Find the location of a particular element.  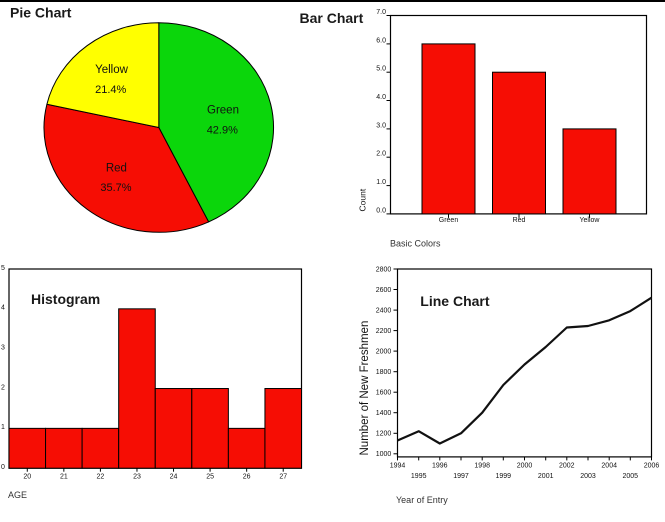

svg-text: 2002 is located at coordinates (567, 465).